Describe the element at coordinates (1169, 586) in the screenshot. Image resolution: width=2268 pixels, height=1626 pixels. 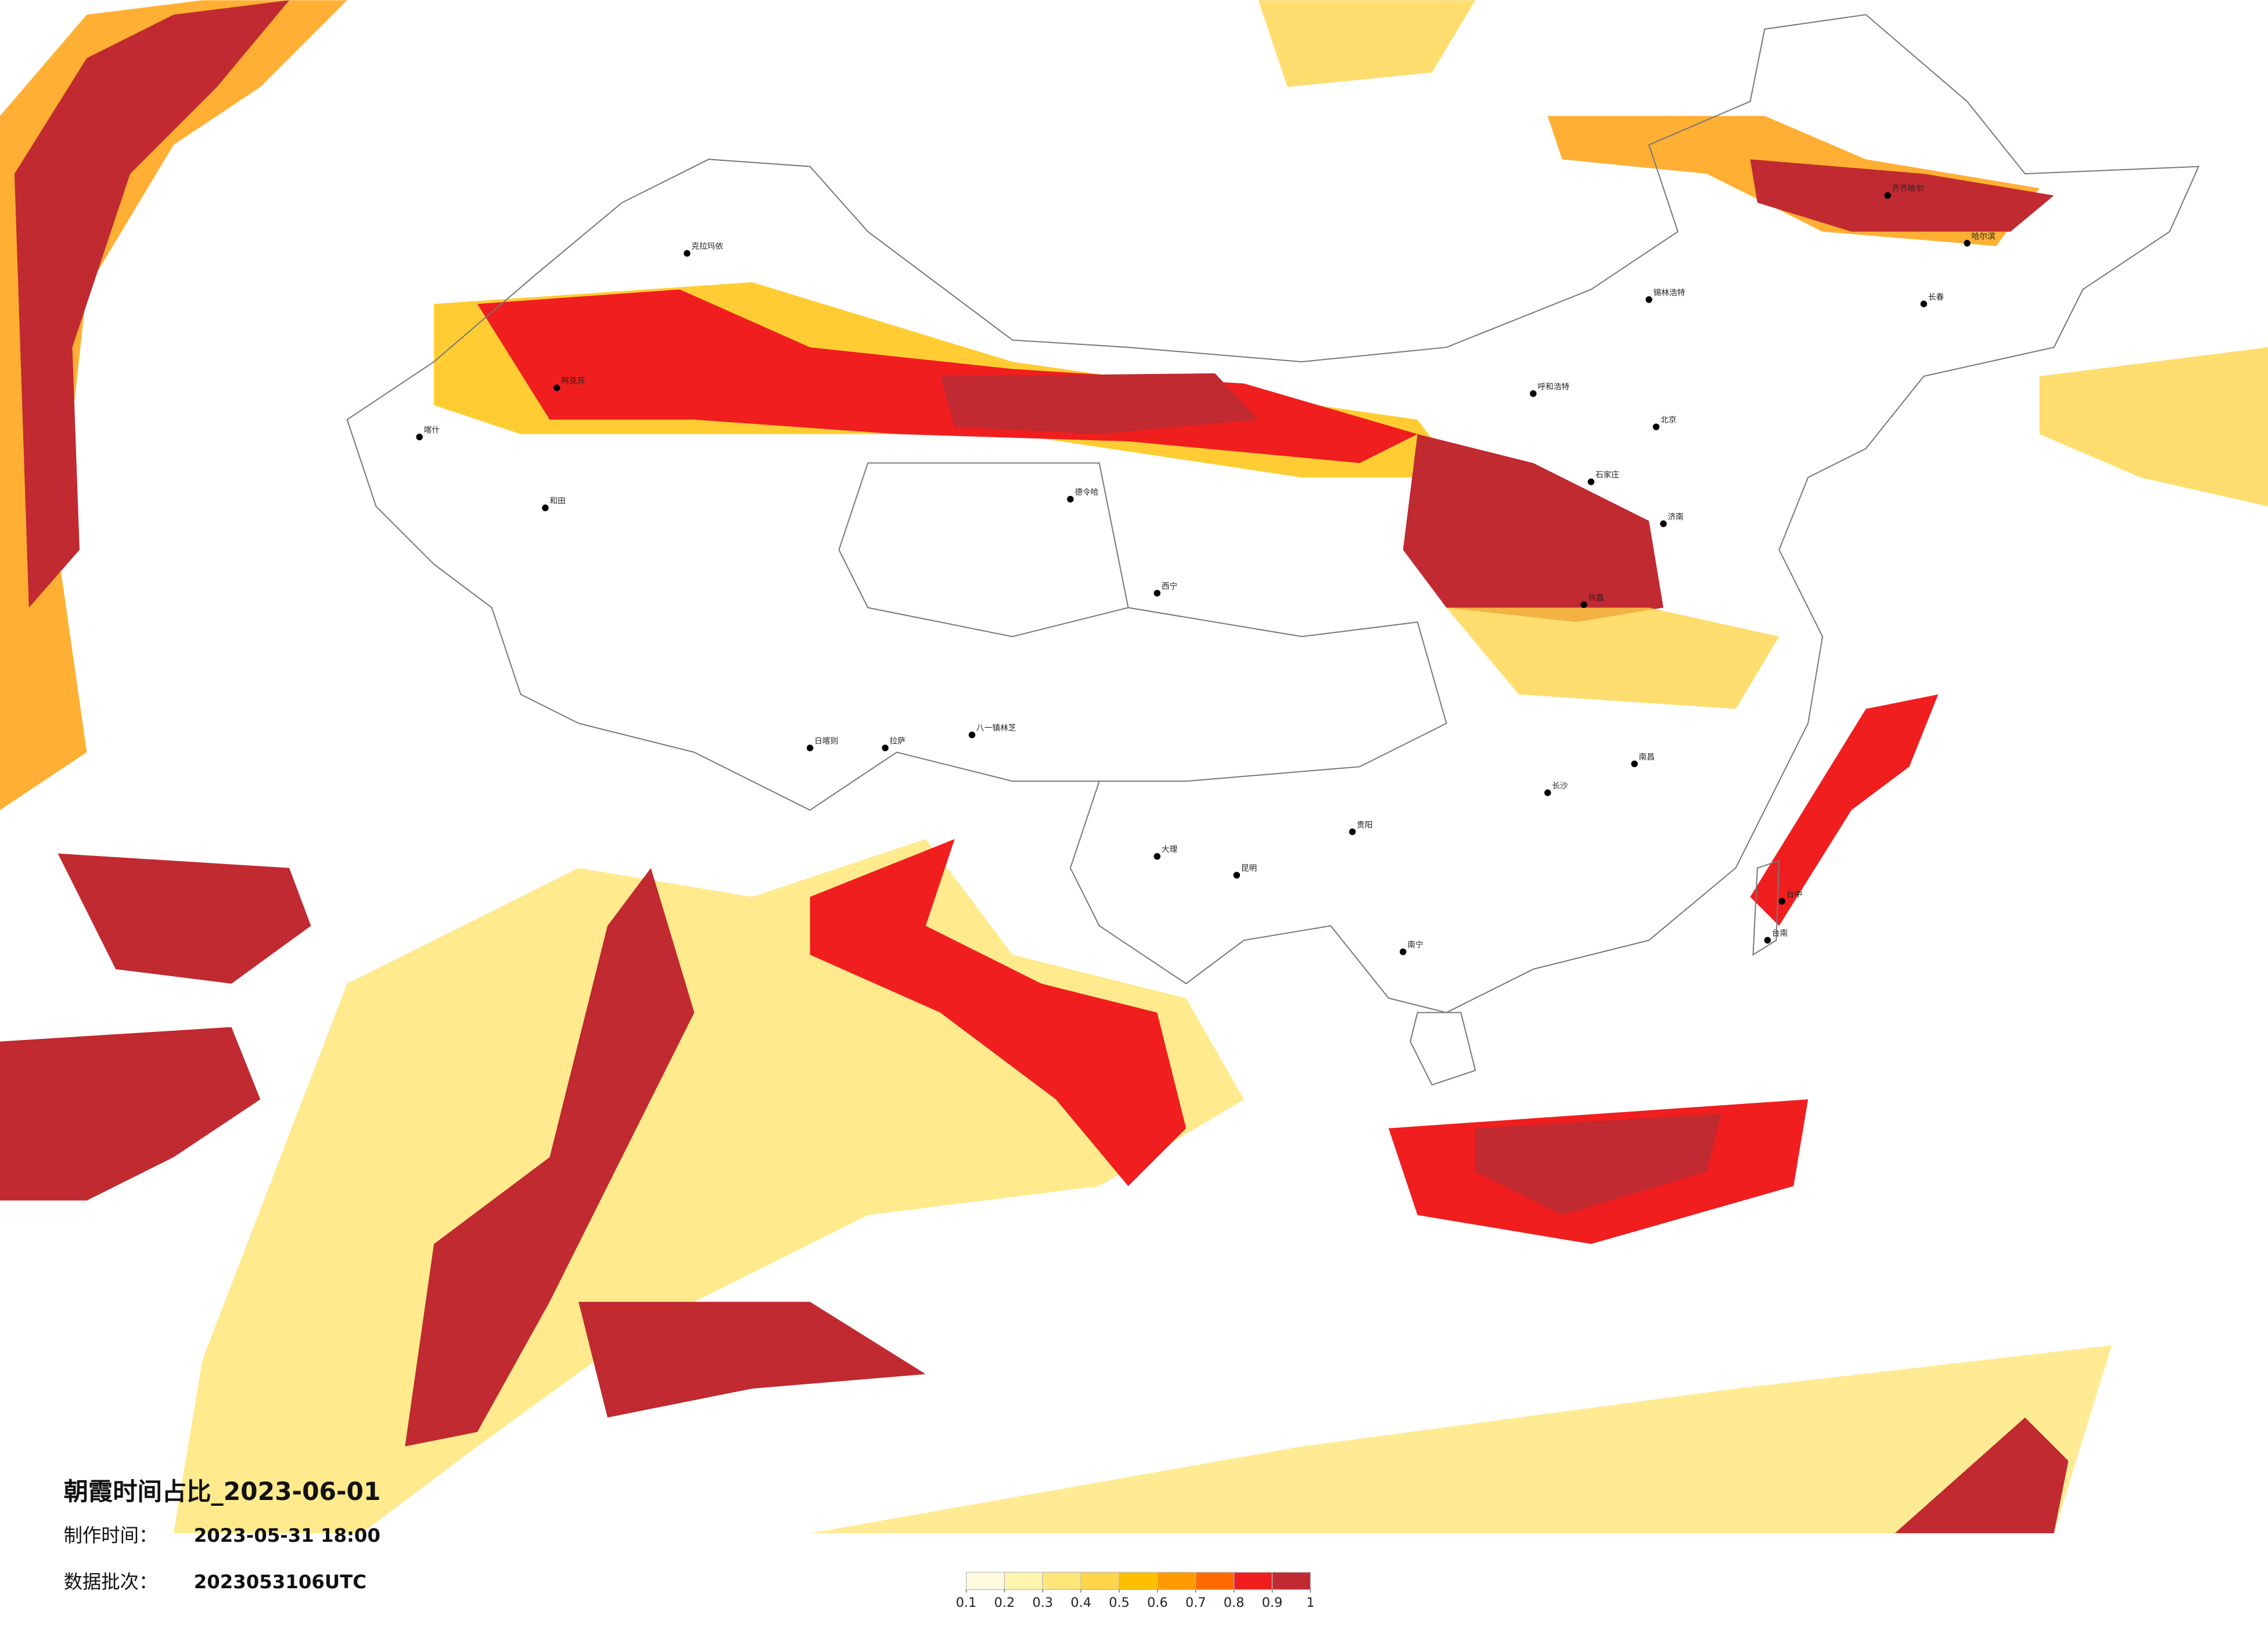
I see `city-name: 西宁` at that location.